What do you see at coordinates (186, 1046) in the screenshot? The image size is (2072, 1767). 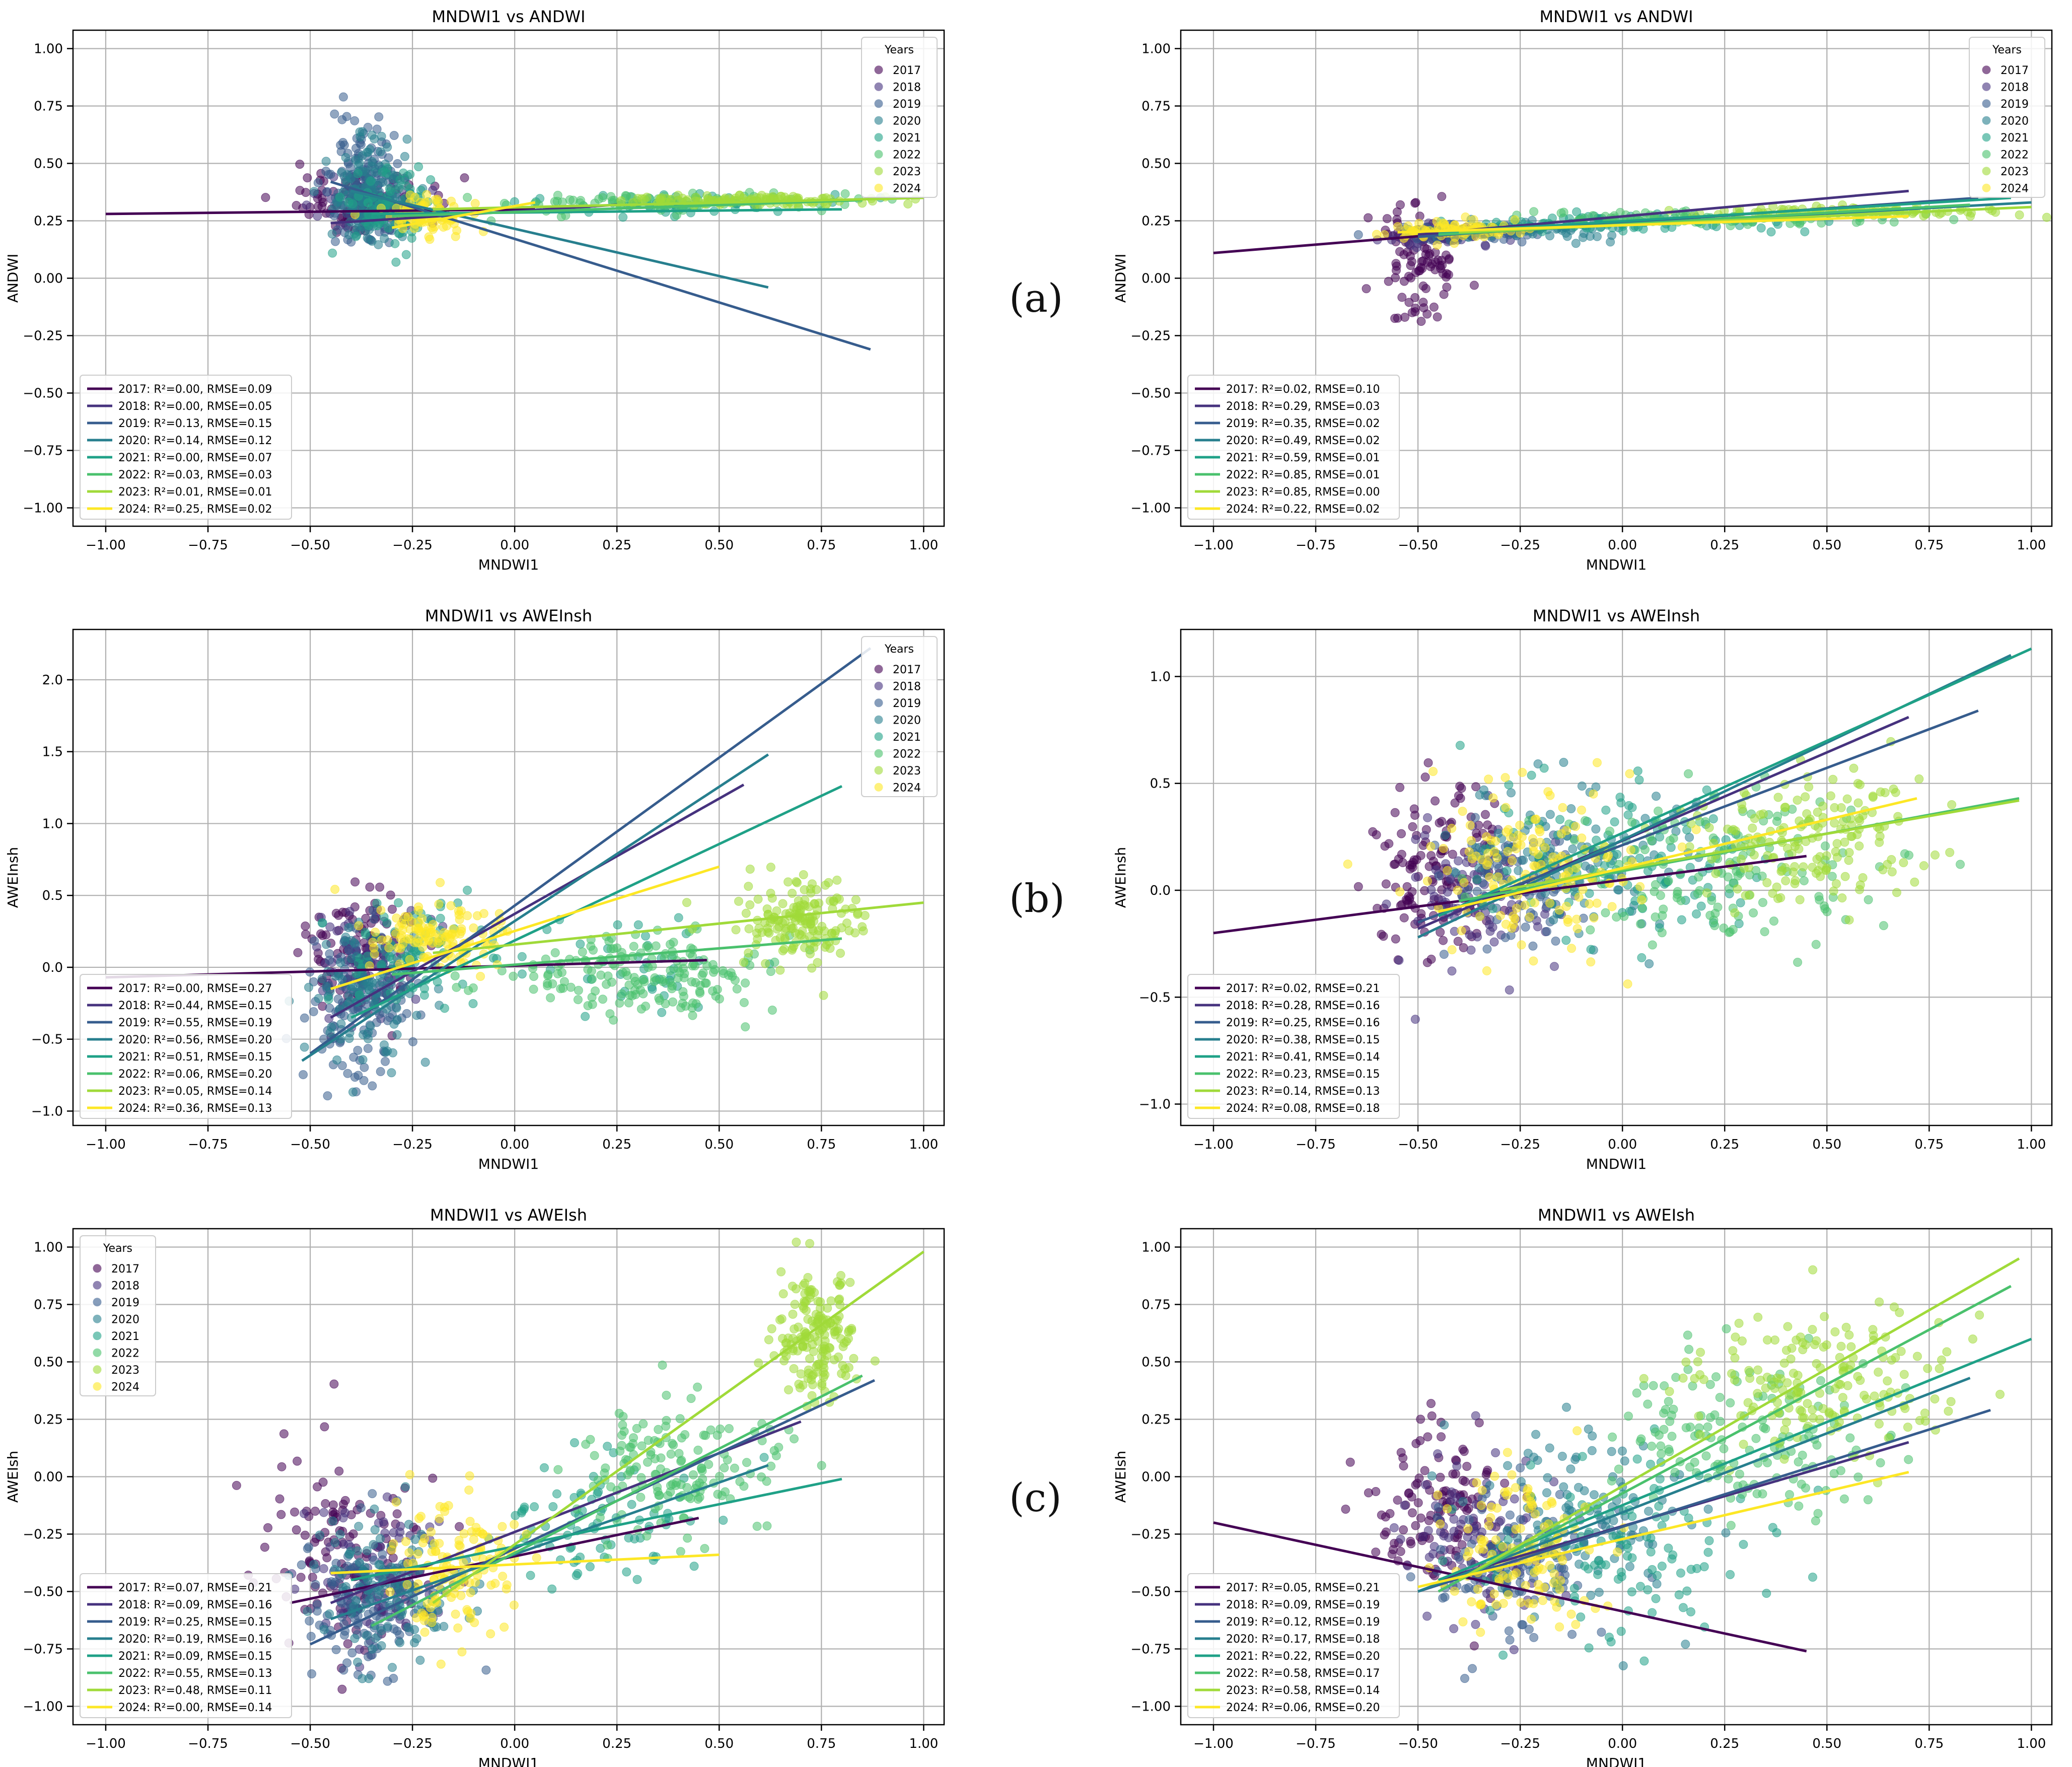 I see `legend-box` at bounding box center [186, 1046].